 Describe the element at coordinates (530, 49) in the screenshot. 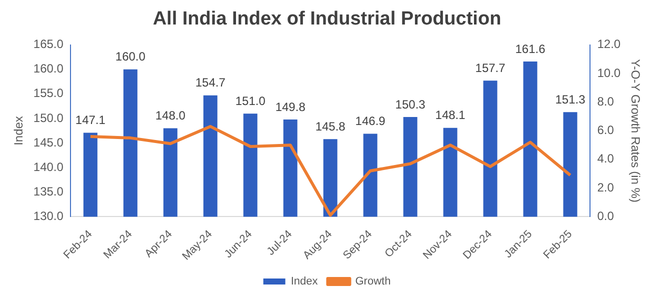

I see `data-label: 161.6` at that location.